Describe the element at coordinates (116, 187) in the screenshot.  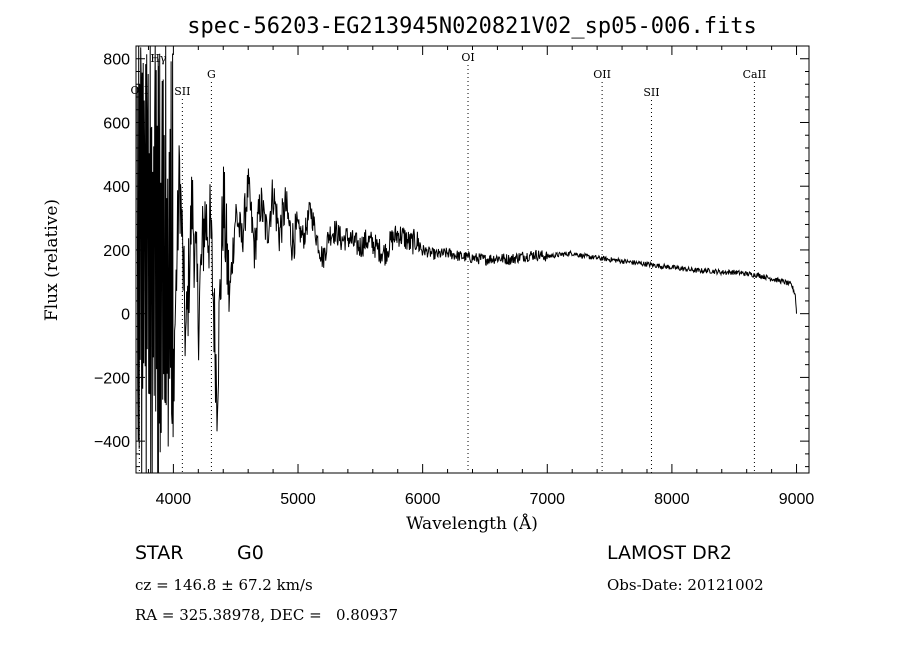
I see `y-tick-label: 400` at that location.